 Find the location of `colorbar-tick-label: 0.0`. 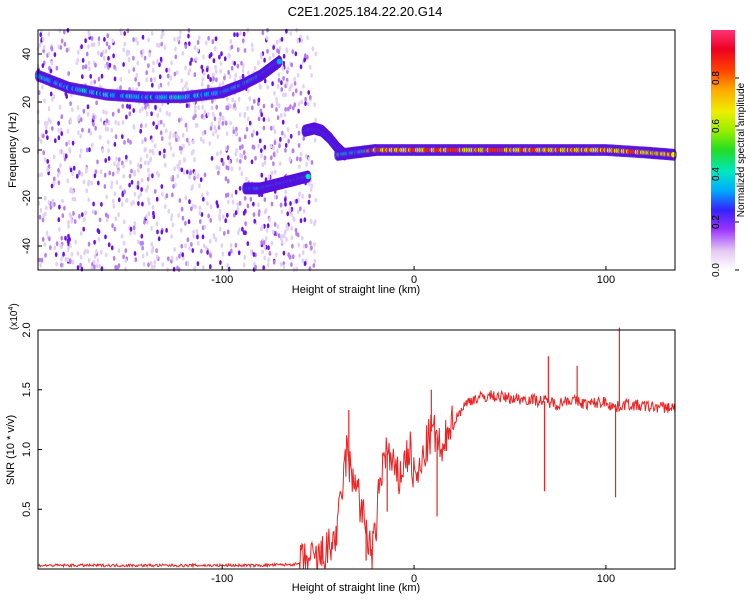

colorbar-tick-label: 0.0 is located at coordinates (716, 270).